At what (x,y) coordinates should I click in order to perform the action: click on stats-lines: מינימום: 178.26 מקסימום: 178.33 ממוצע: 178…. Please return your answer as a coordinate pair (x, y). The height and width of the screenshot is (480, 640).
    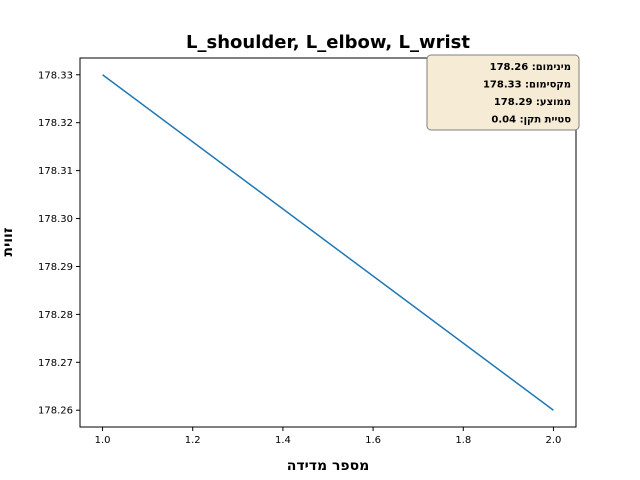
    Looking at the image, I should click on (527, 94).